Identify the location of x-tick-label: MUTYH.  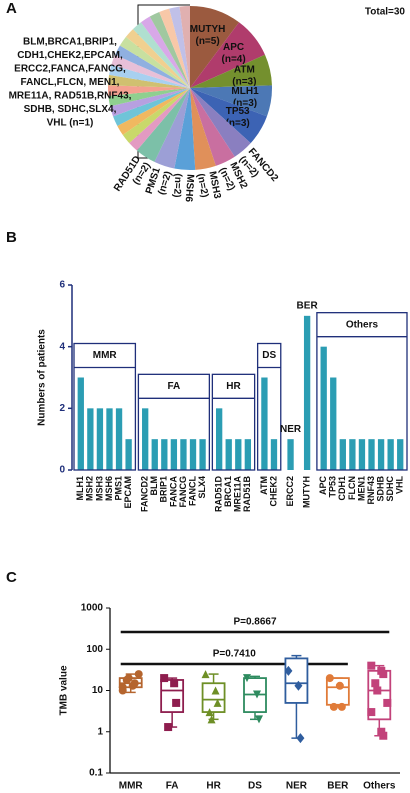
(306, 492).